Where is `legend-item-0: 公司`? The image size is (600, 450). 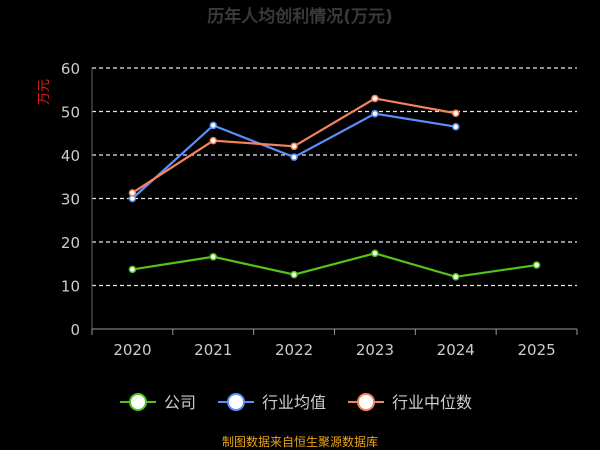
legend-item-0: 公司 is located at coordinates (158, 402).